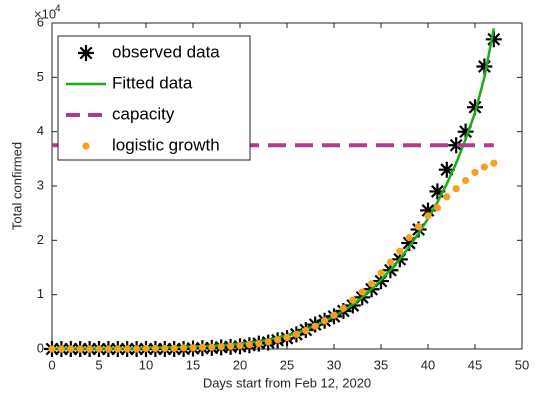 The image size is (540, 405). What do you see at coordinates (40, 21) in the screenshot?
I see `y-tick-label: 6` at bounding box center [40, 21].